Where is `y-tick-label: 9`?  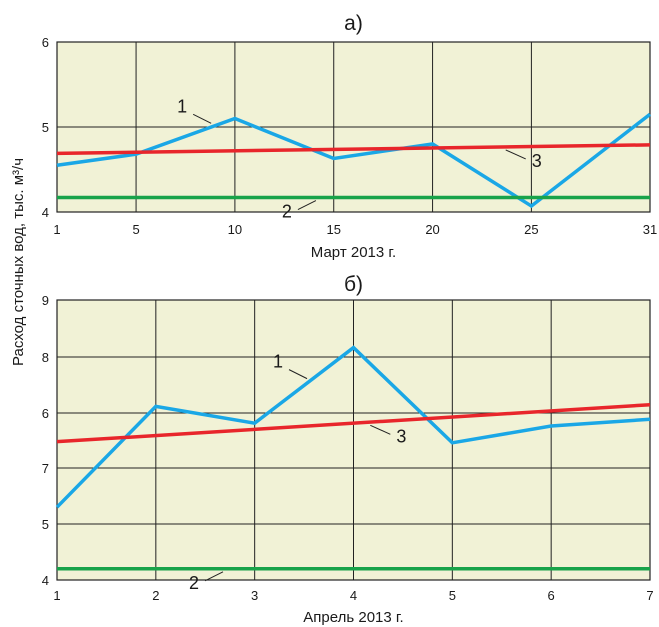 y-tick-label: 9 is located at coordinates (45, 300).